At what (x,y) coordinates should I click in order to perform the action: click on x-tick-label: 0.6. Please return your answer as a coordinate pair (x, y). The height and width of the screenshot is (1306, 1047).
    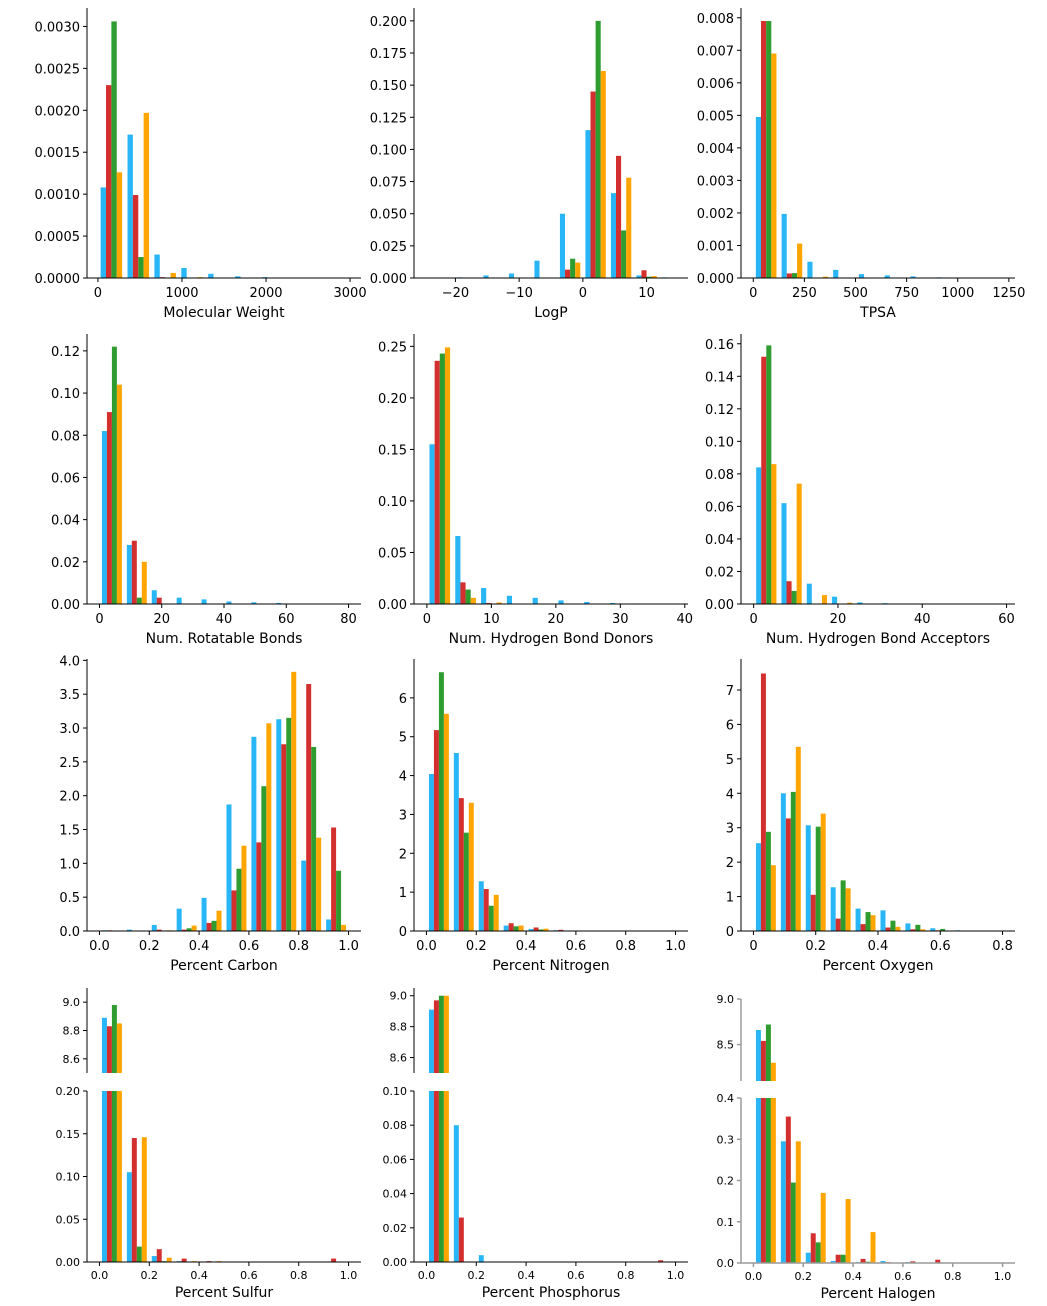
    Looking at the image, I should click on (903, 1276).